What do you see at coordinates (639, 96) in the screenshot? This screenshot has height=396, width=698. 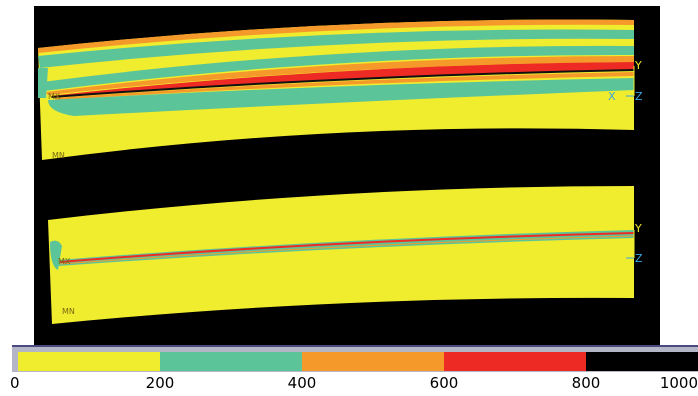 I see `top-axis-z-label: Z` at bounding box center [639, 96].